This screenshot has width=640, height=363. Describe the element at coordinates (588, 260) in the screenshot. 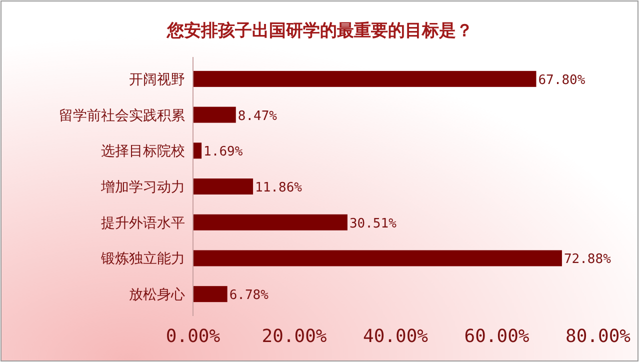

I see `data-label: 72.88%` at that location.